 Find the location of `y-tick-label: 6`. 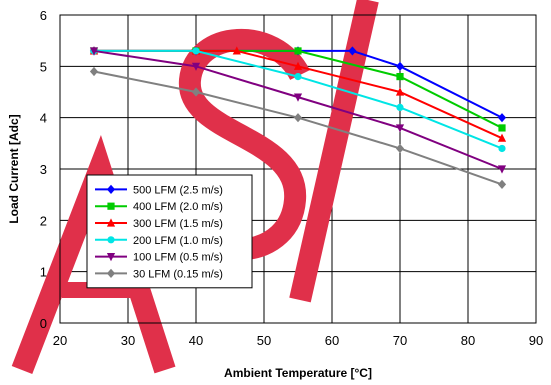

y-tick-label: 6 is located at coordinates (43, 15).